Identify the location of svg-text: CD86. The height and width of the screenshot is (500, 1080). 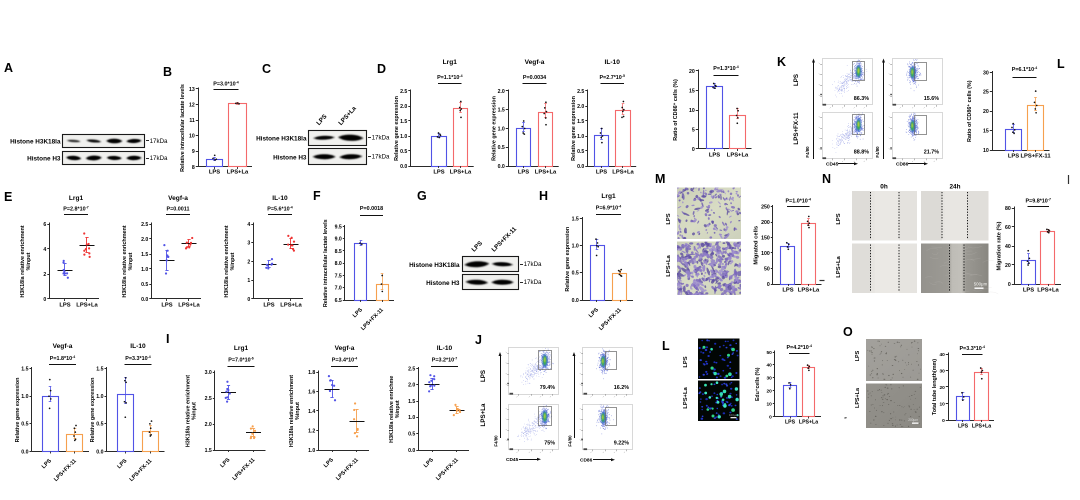
(902, 165).